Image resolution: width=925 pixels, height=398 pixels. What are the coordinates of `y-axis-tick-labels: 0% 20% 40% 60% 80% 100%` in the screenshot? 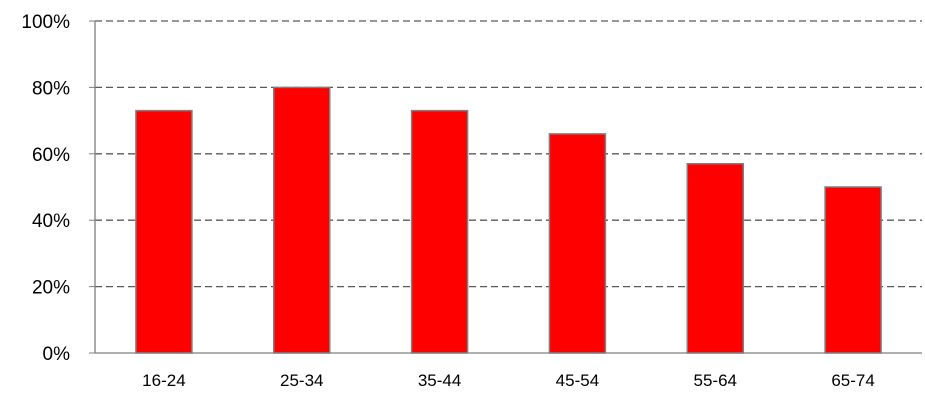 It's located at (45, 188).